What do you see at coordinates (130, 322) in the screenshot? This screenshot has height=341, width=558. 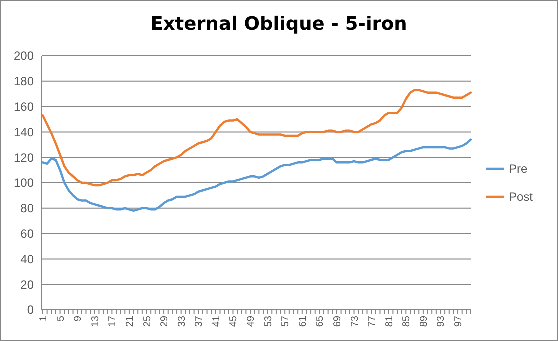 I see `x-tick-label: 21` at bounding box center [130, 322].